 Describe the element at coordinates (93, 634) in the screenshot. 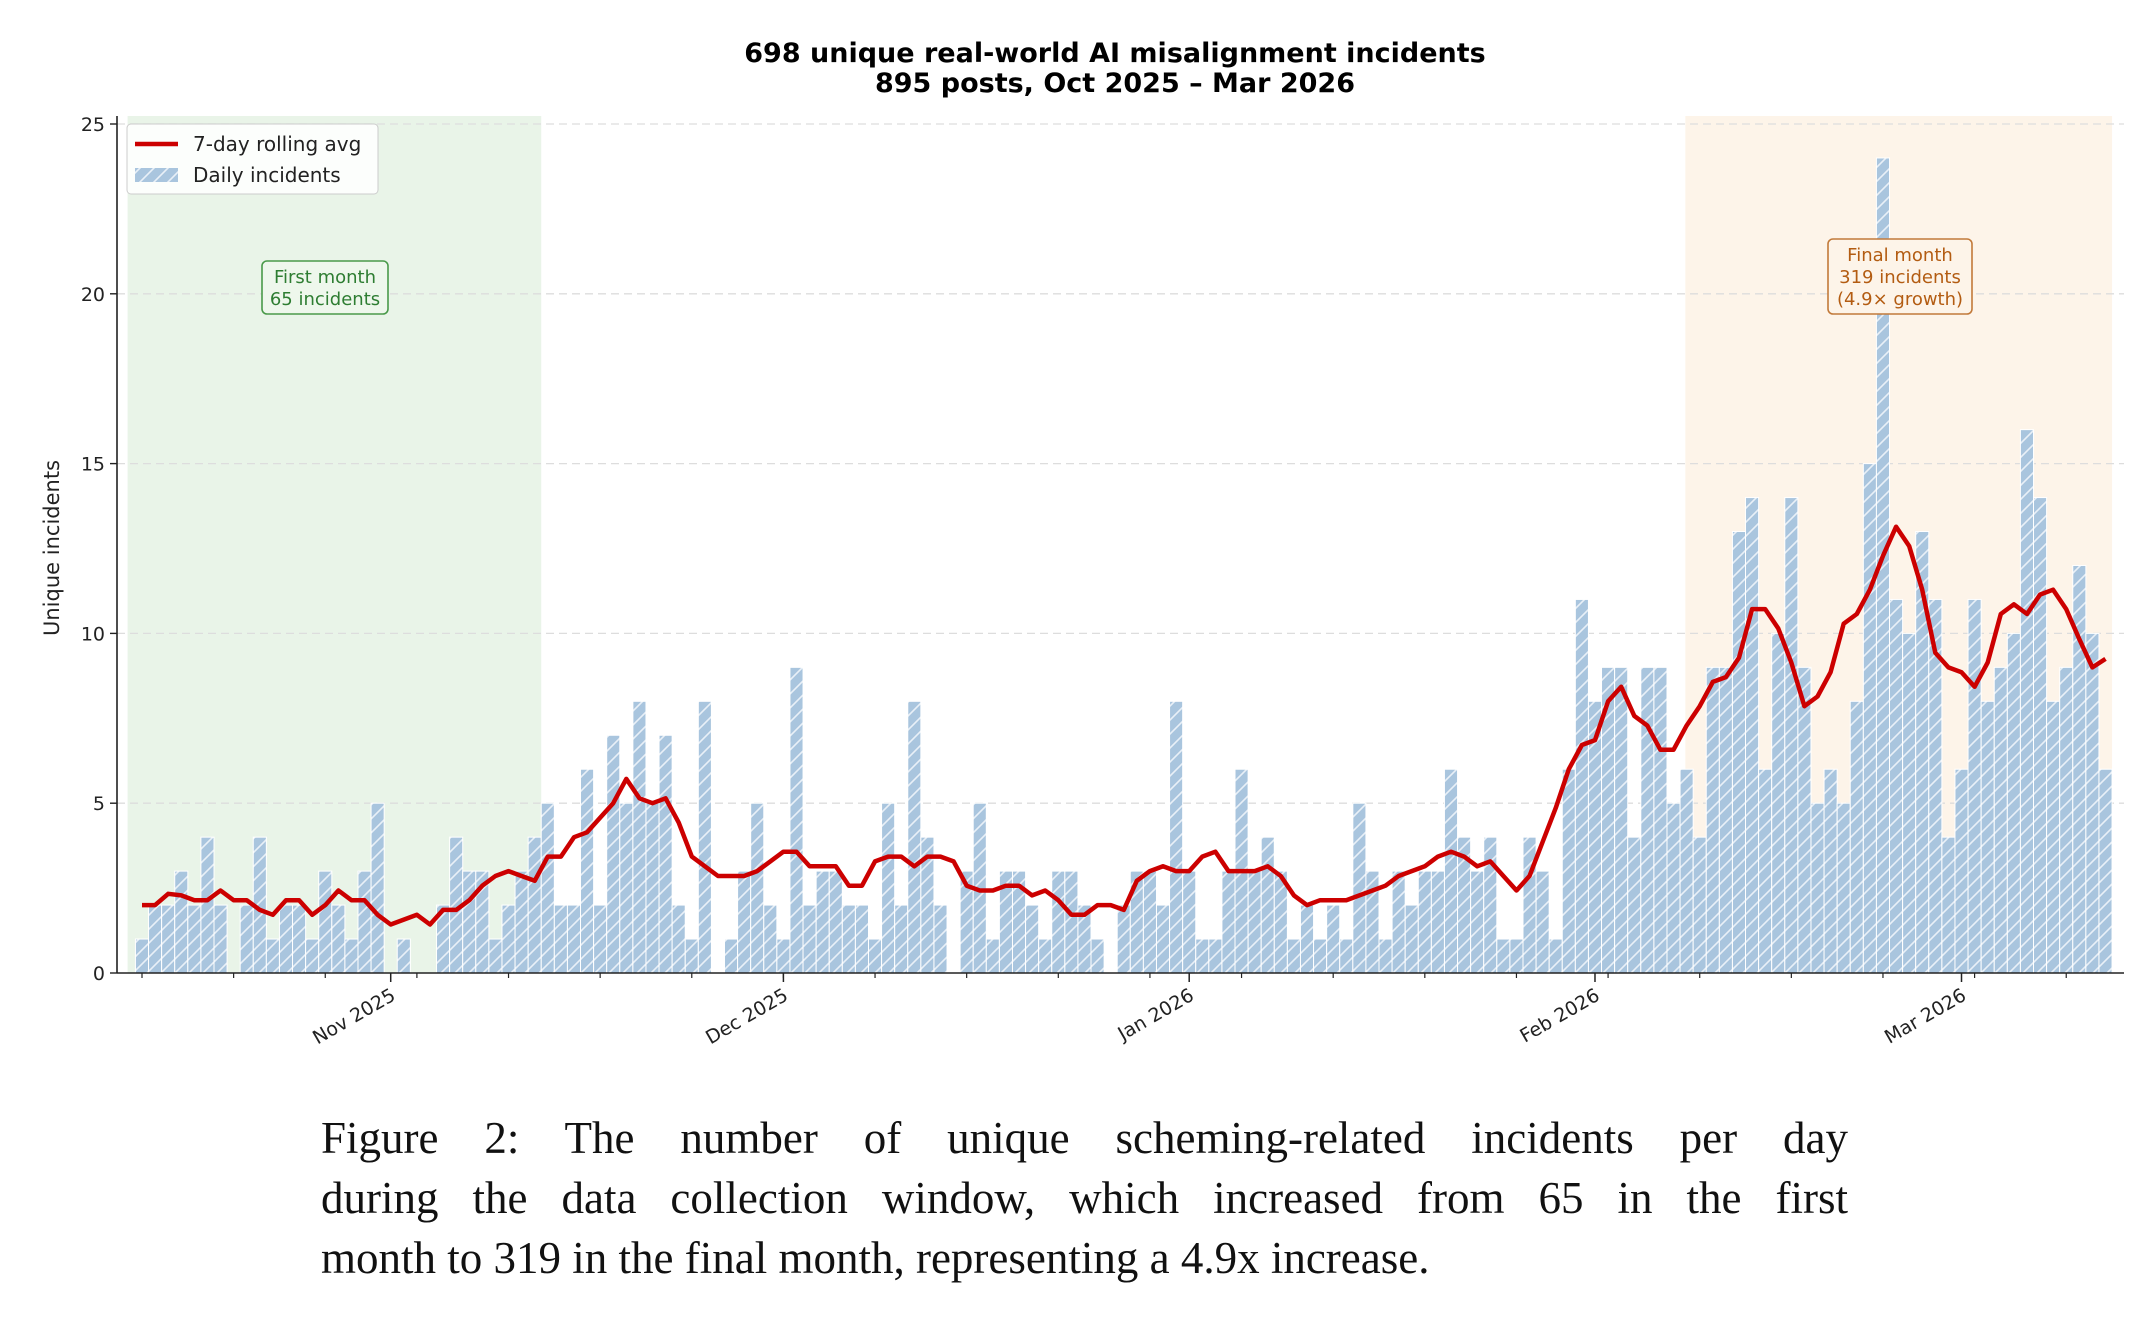

I see `y-tick-label: 10` at that location.